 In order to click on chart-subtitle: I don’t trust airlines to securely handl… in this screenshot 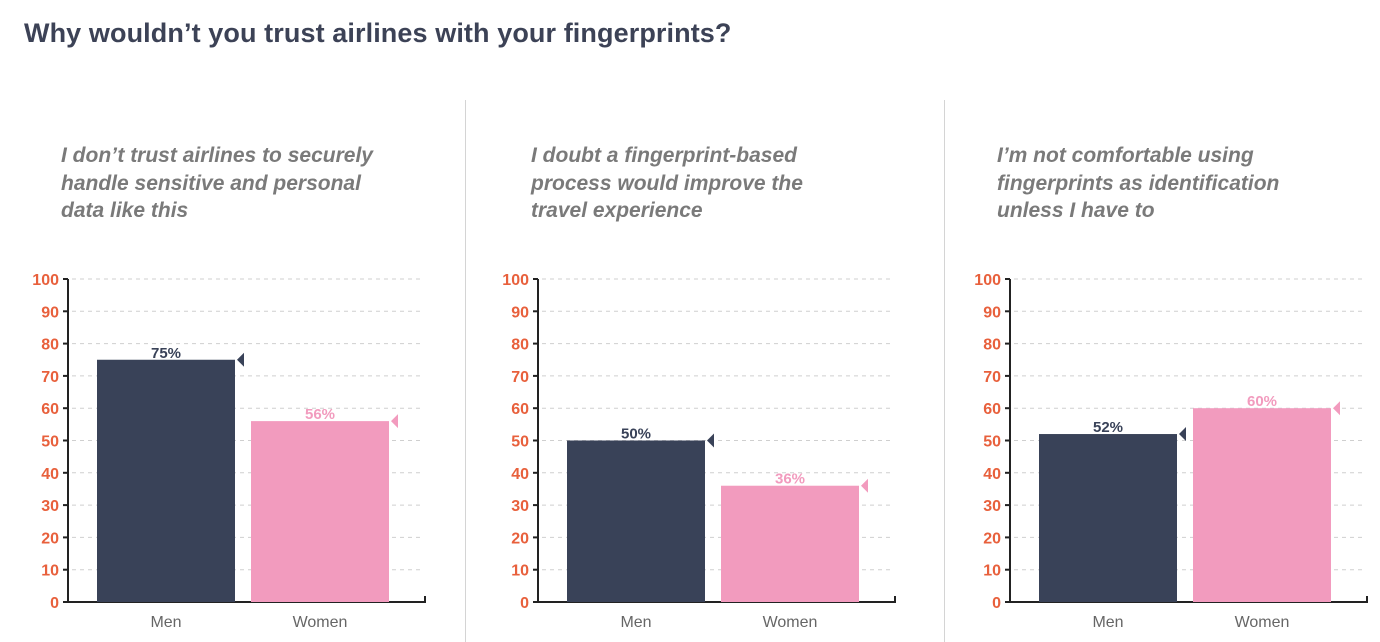, I will do `click(241, 183)`.